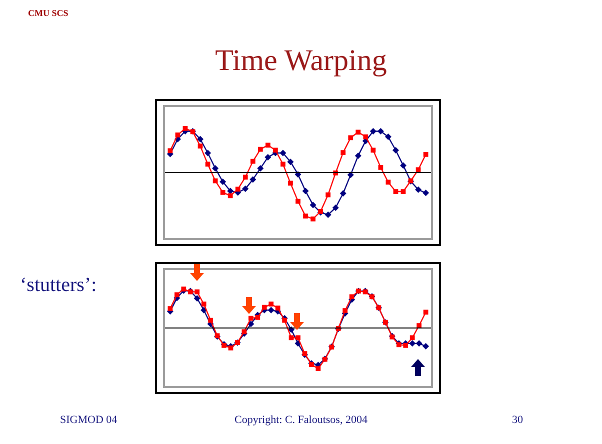 The width and height of the screenshot is (602, 444). Describe the element at coordinates (301, 420) in the screenshot. I see `text: Copyright: C. Faloutsos, 2004` at that location.